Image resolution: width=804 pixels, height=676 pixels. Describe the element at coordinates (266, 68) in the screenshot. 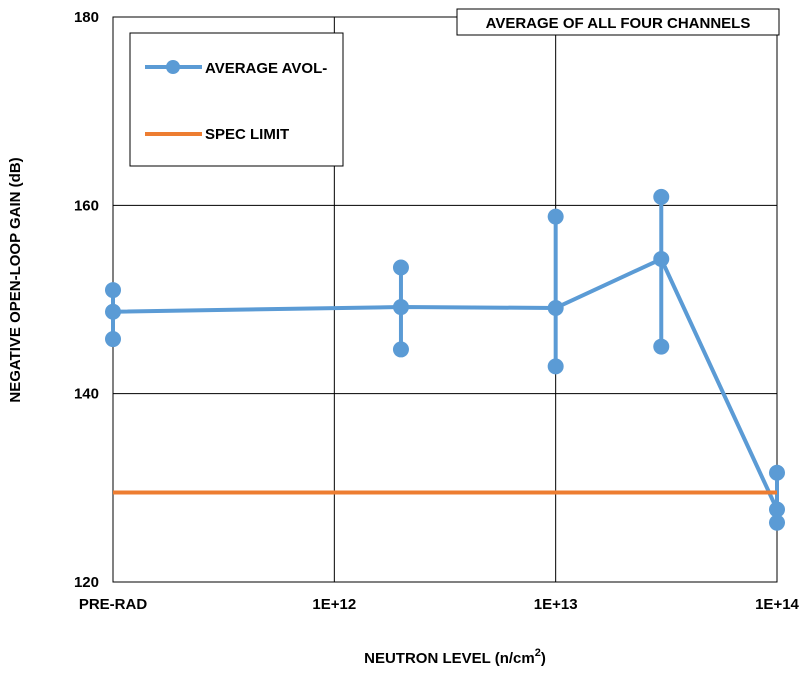

I see `legend-avol-label: AVERAGE AVOL-` at that location.